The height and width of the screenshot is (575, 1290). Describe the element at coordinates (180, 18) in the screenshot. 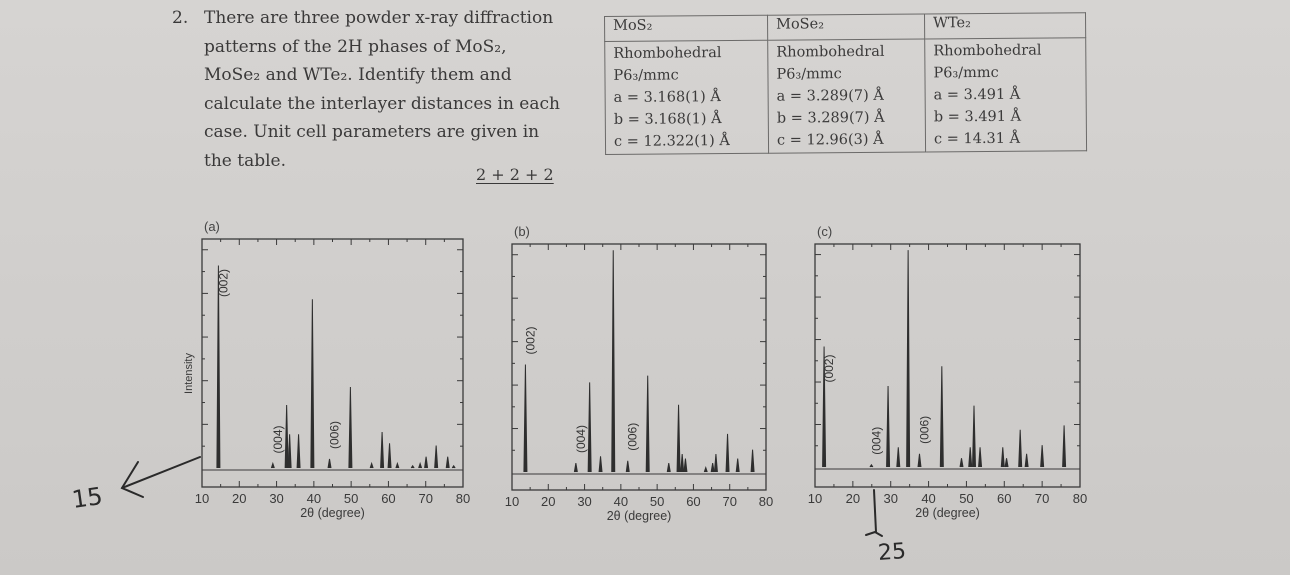

I see `question-number: 2.` at that location.